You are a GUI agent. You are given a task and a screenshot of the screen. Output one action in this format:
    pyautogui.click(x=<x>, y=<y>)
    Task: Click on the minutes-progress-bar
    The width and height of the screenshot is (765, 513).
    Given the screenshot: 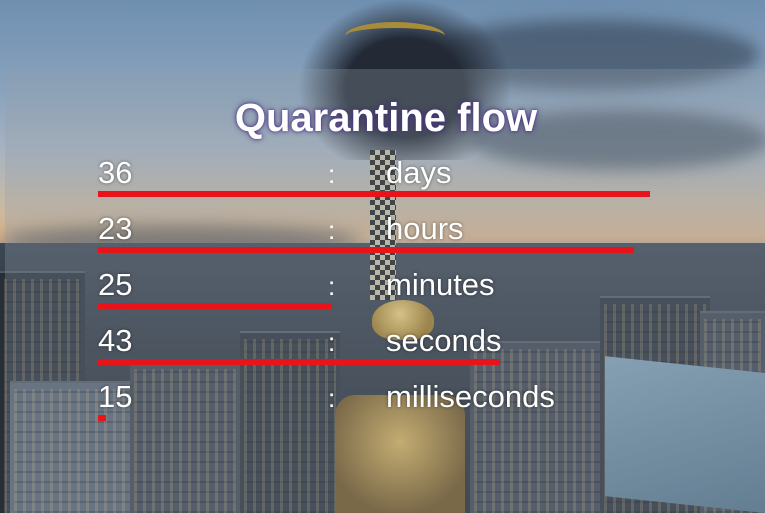 What is the action you would take?
    pyautogui.click(x=215, y=306)
    